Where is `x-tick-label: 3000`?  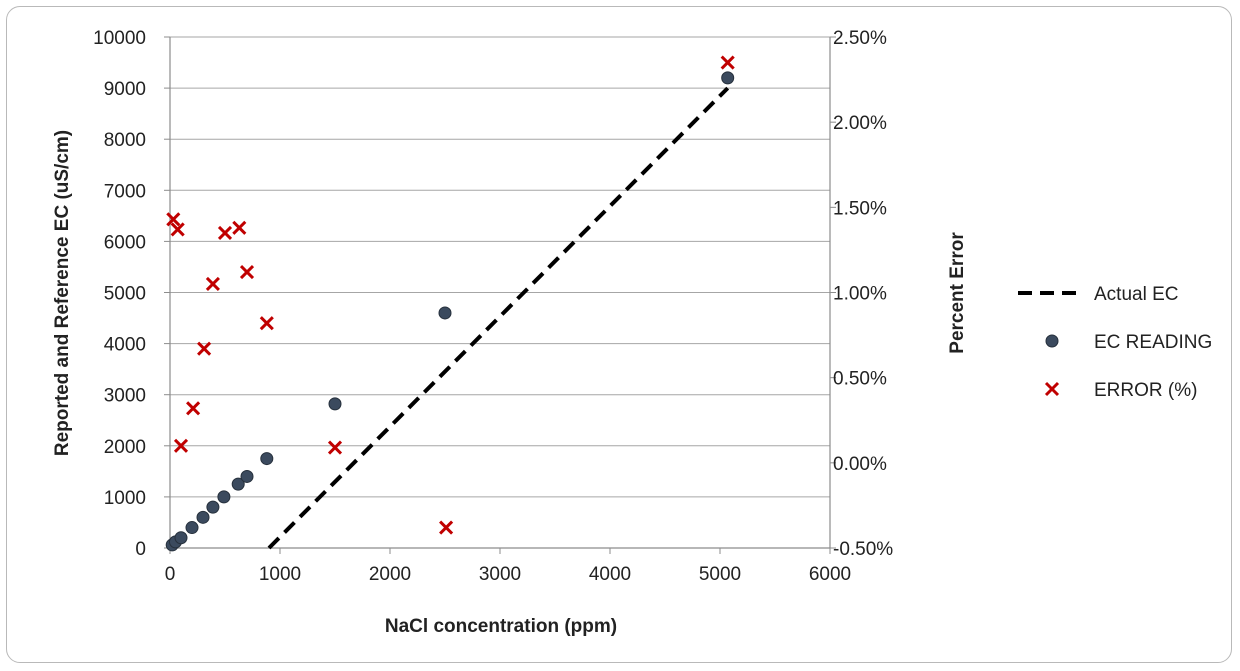
x-tick-label: 3000 is located at coordinates (500, 574).